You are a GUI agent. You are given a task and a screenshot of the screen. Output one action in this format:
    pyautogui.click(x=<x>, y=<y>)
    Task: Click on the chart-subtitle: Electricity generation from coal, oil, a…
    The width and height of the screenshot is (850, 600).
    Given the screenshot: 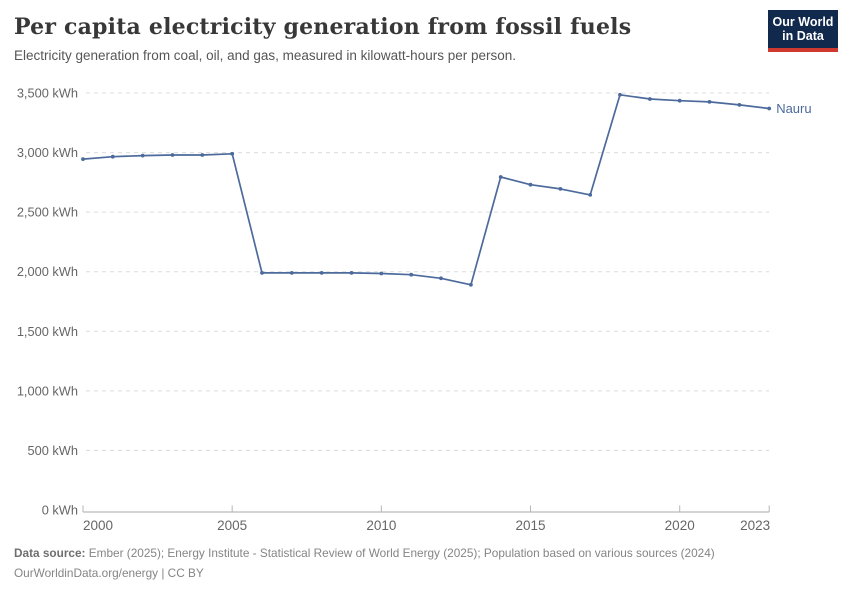 What is the action you would take?
    pyautogui.click(x=265, y=55)
    